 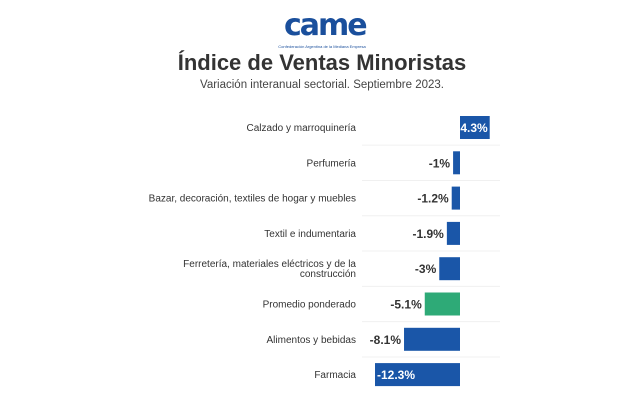 What do you see at coordinates (406, 305) in the screenshot?
I see `value-label: -5.1%` at bounding box center [406, 305].